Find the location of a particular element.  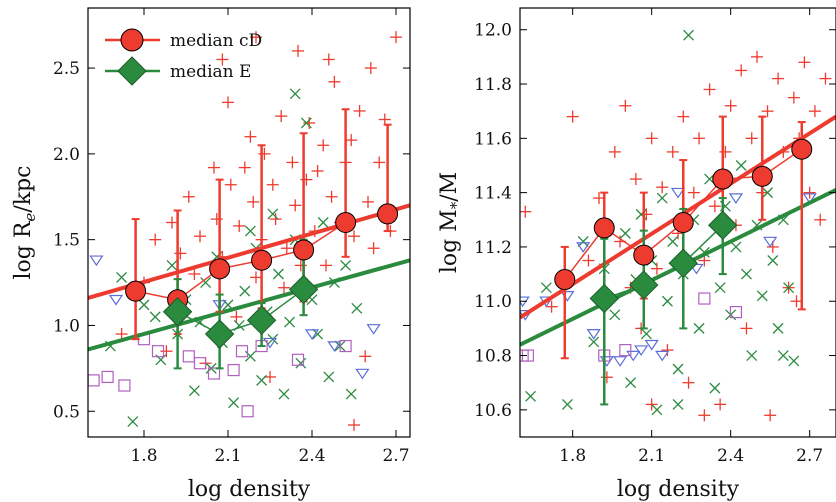

x-tick-label: 2.4 is located at coordinates (730, 456).